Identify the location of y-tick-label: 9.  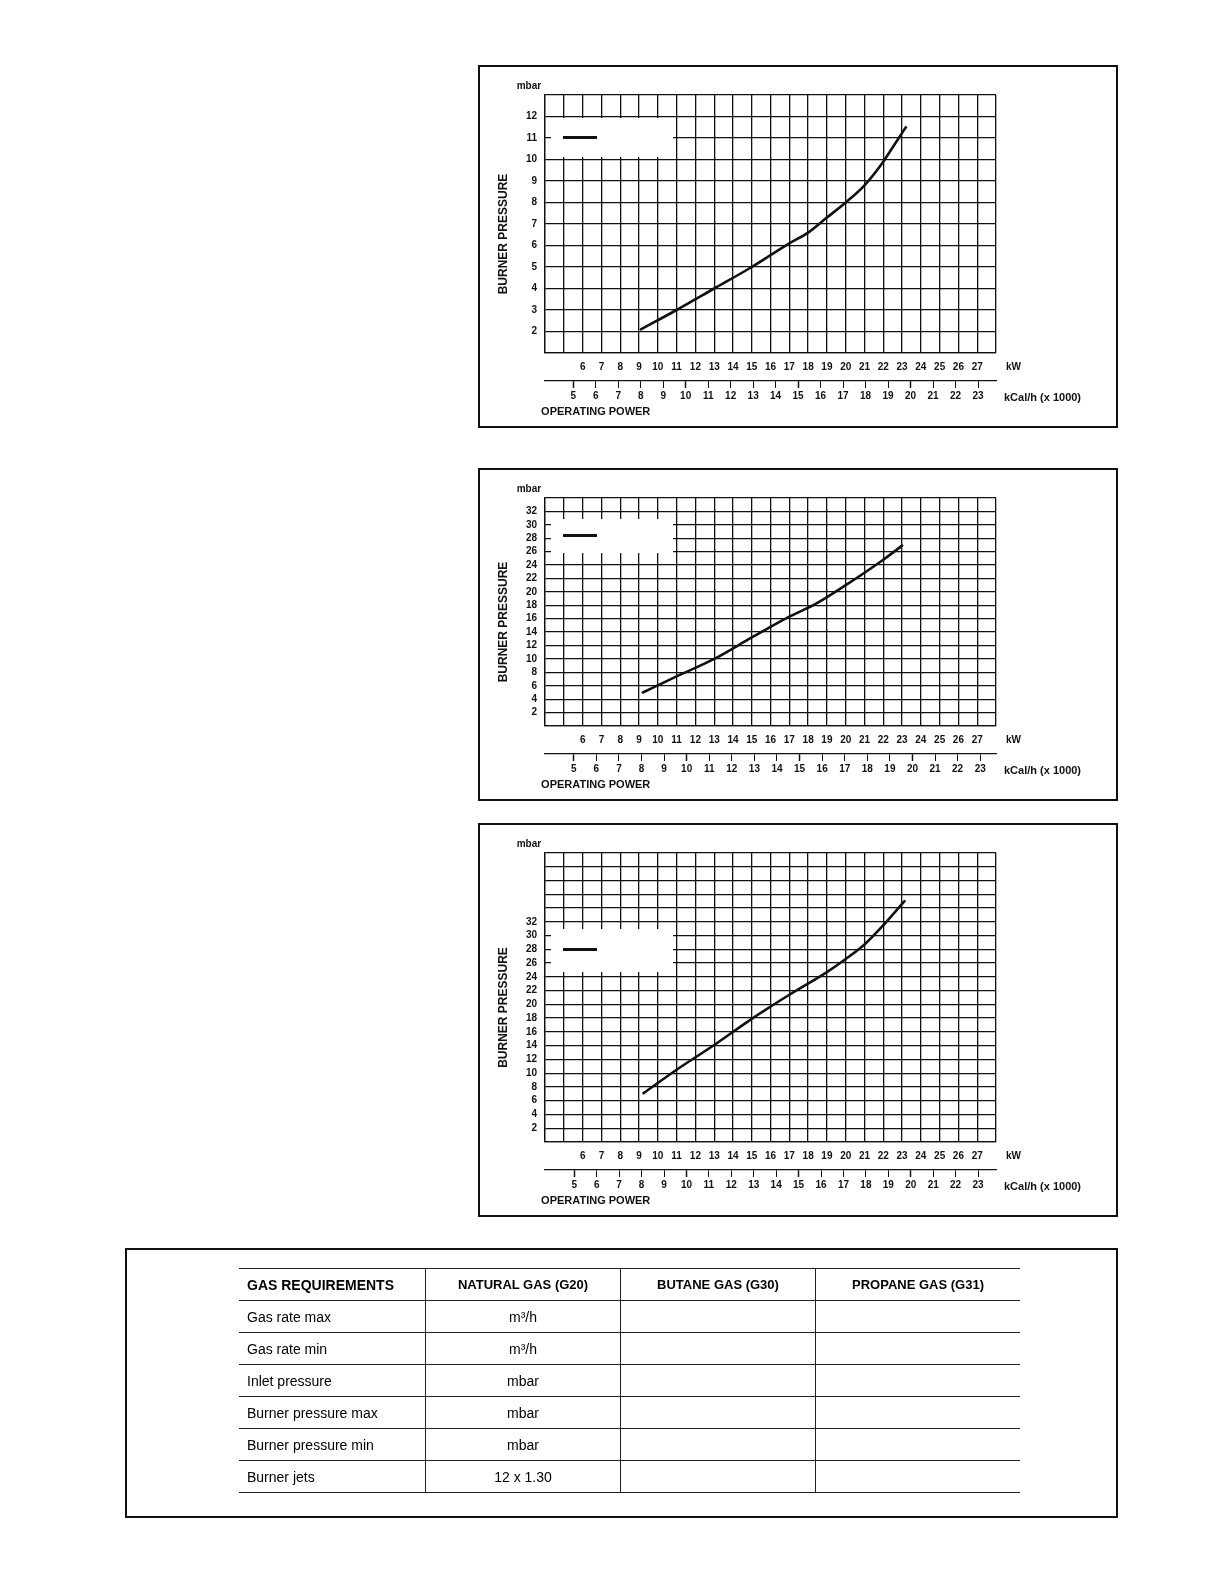
(534, 180).